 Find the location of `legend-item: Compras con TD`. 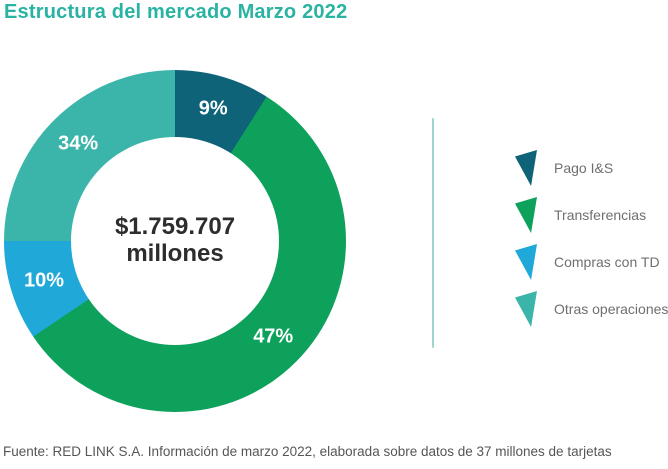

legend-item: Compras con TD is located at coordinates (591, 262).